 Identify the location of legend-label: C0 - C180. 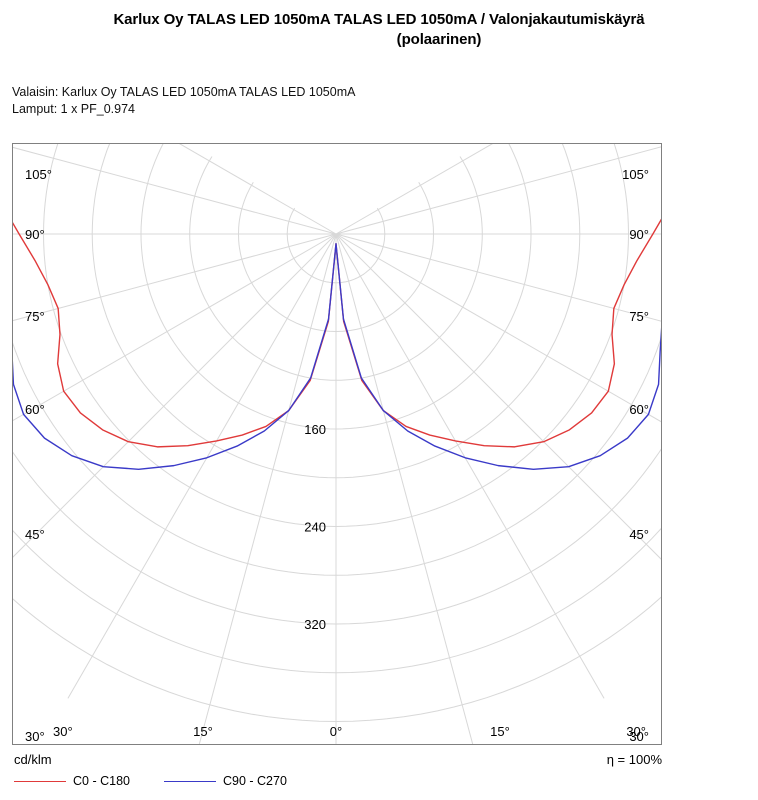
(101, 781).